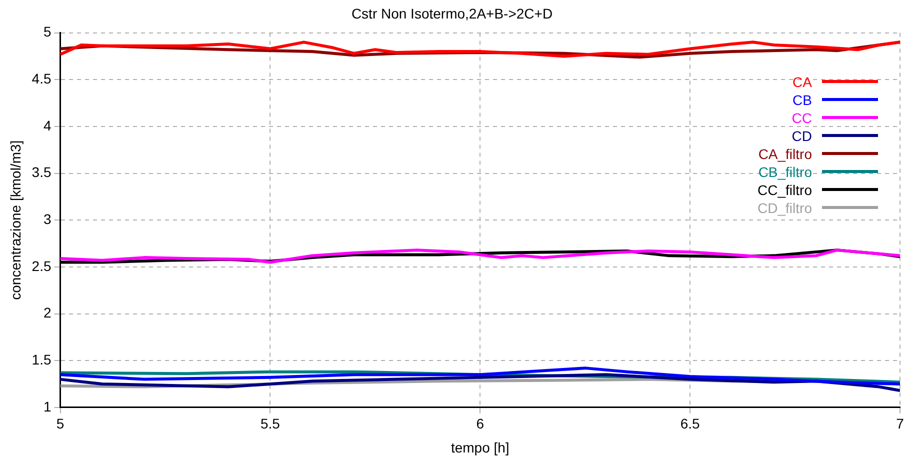 Image resolution: width=908 pixels, height=465 pixels. I want to click on legend-label: CB_filtro, so click(785, 171).